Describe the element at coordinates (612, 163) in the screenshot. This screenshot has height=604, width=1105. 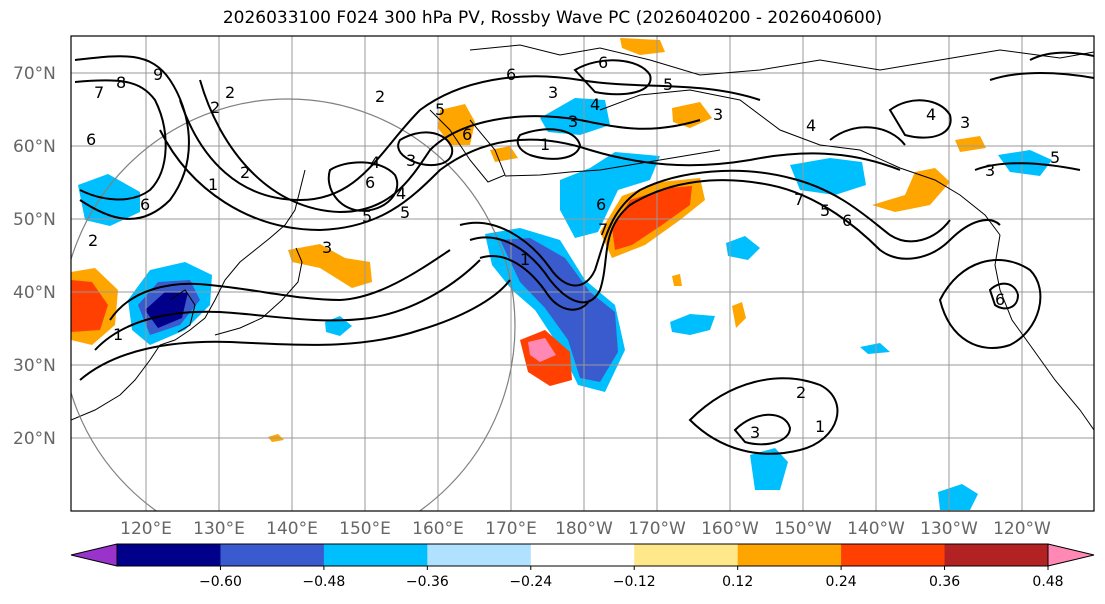
I see `coast-aleutians` at that location.